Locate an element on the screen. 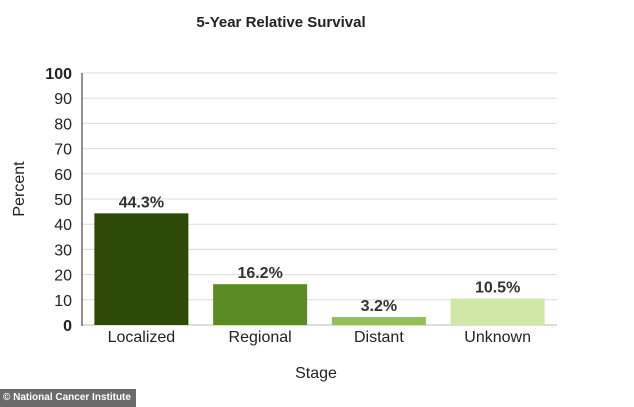 The image size is (634, 407). bar-distant is located at coordinates (378, 320).